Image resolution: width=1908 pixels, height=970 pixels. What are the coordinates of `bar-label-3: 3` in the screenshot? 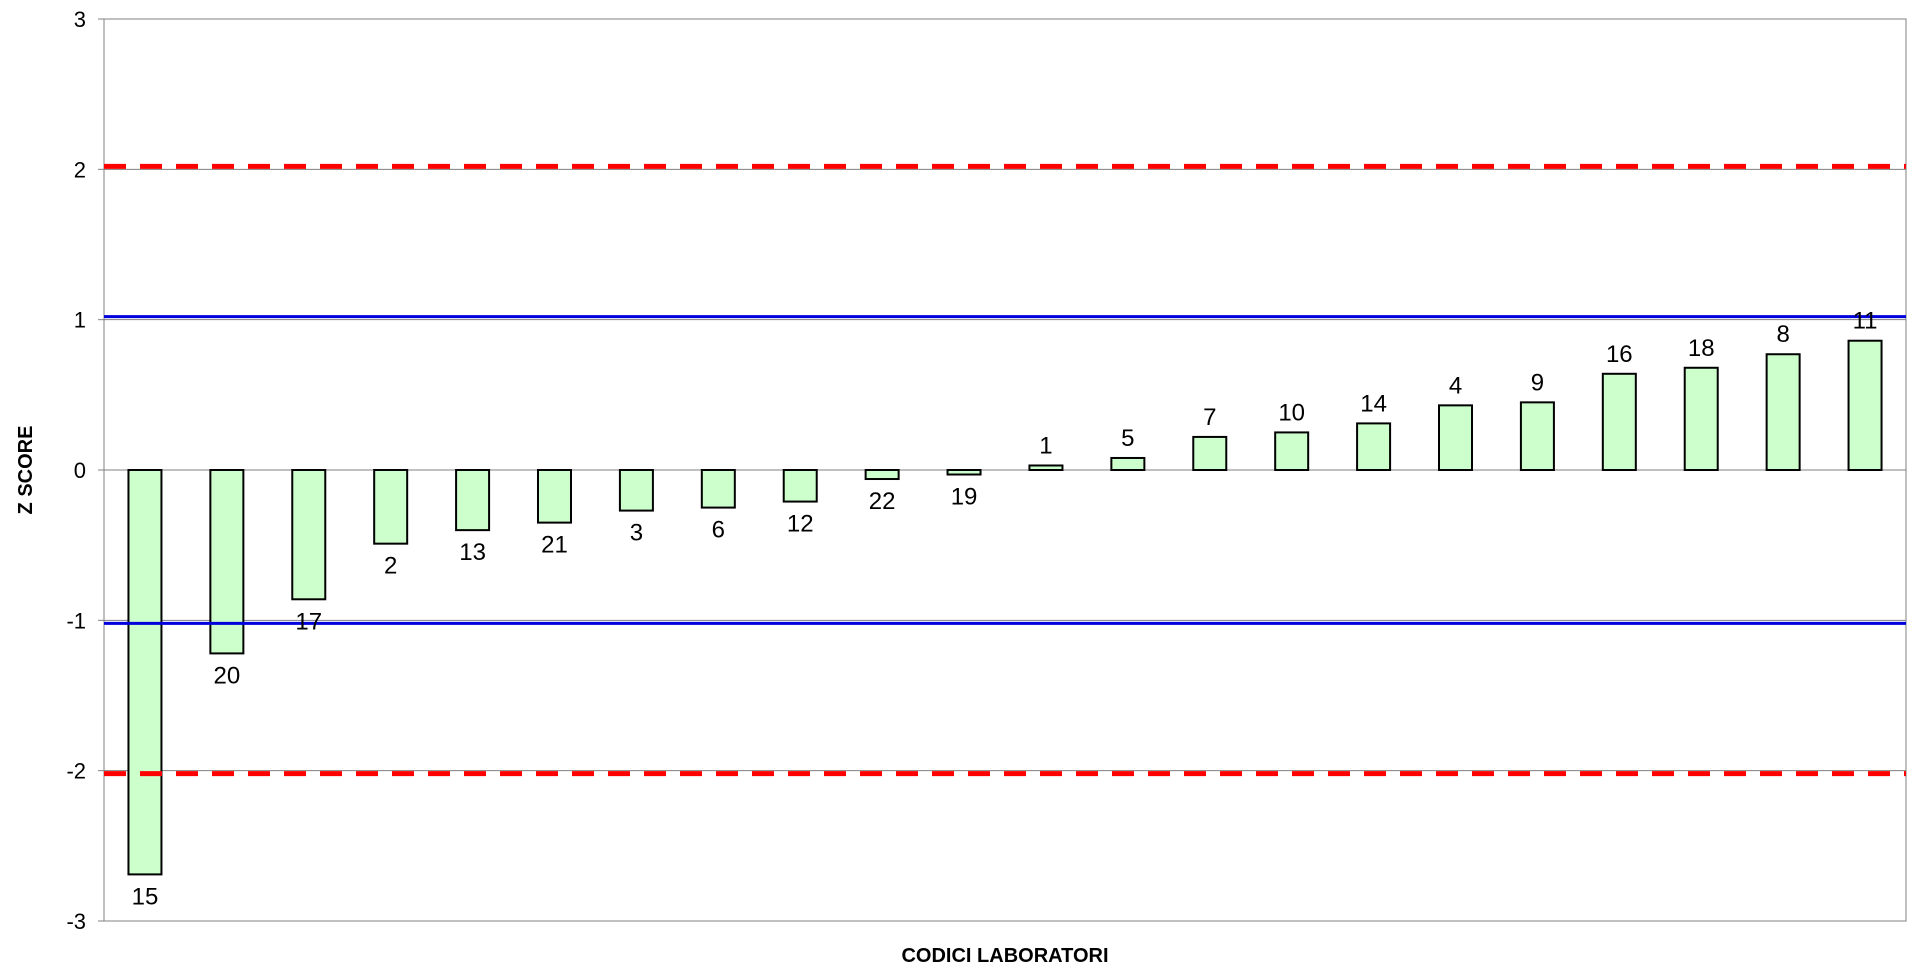 It's located at (636, 533).